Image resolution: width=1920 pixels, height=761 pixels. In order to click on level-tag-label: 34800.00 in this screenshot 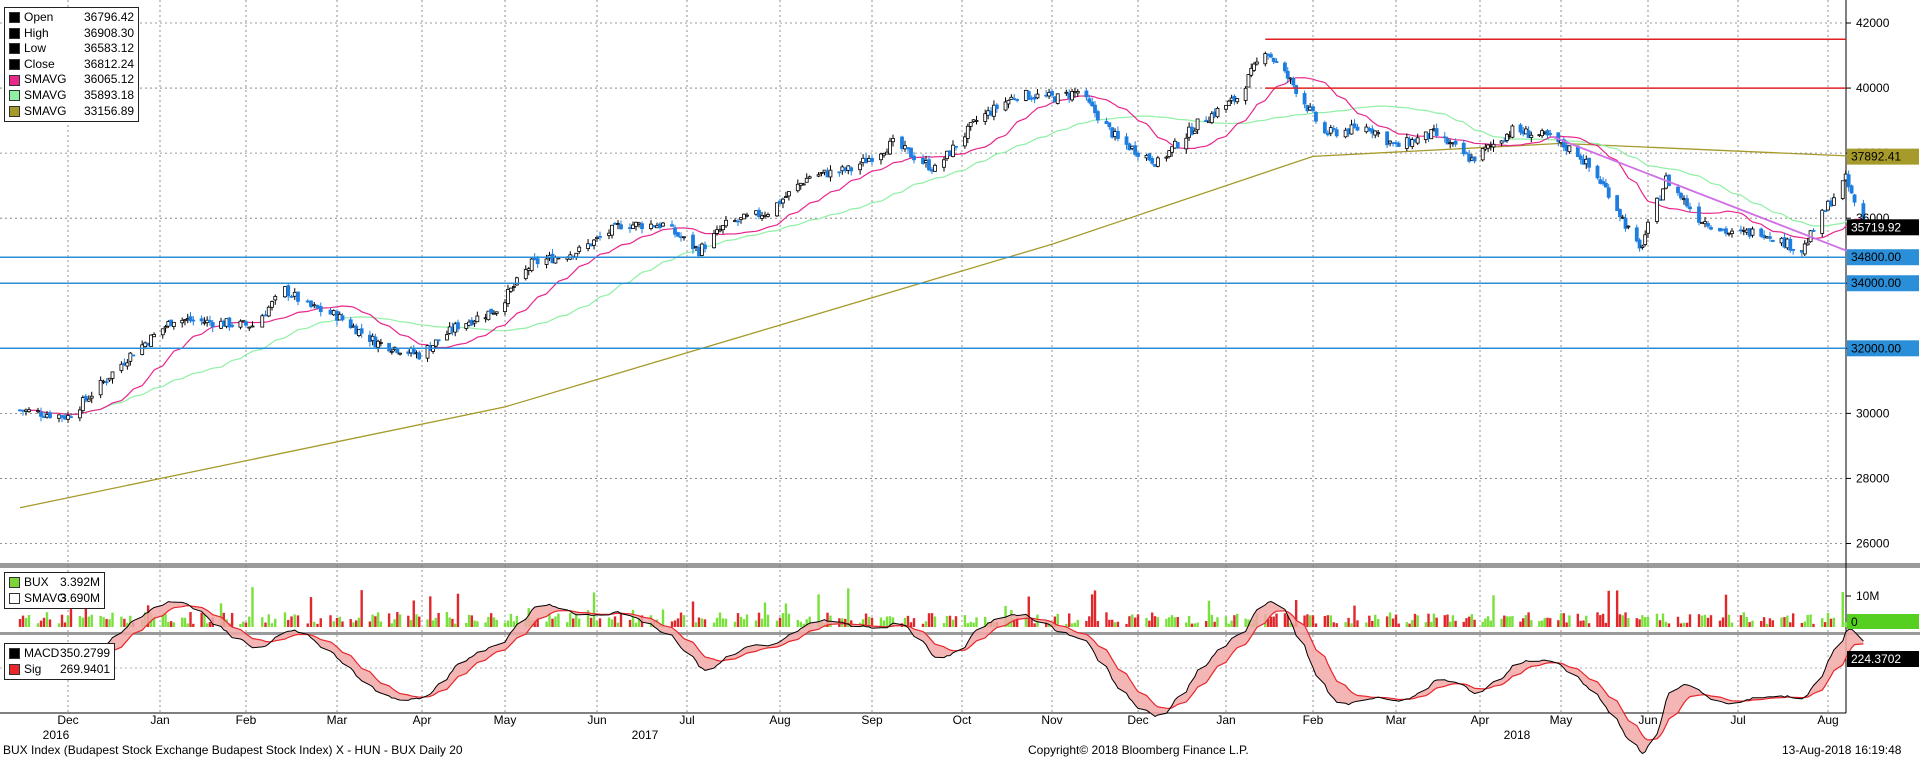, I will do `click(1876, 257)`.